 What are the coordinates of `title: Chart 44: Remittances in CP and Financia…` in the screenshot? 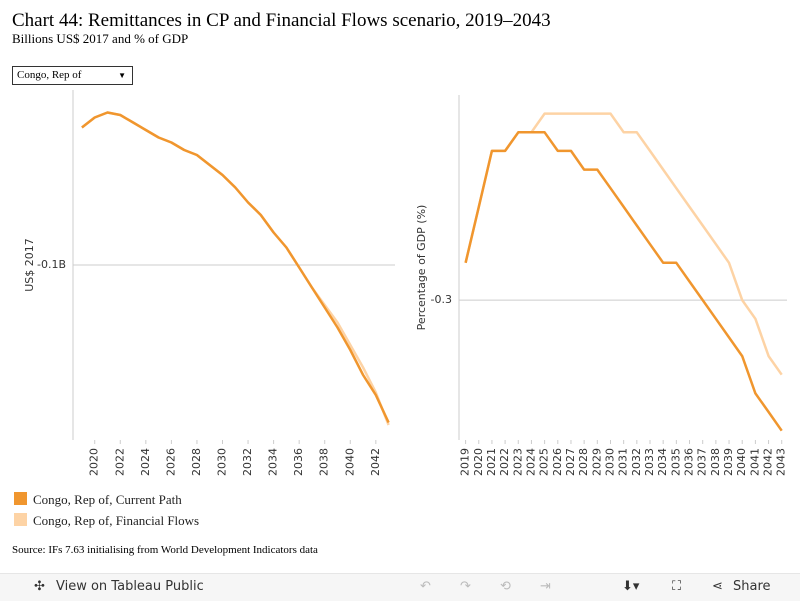 It's located at (281, 20).